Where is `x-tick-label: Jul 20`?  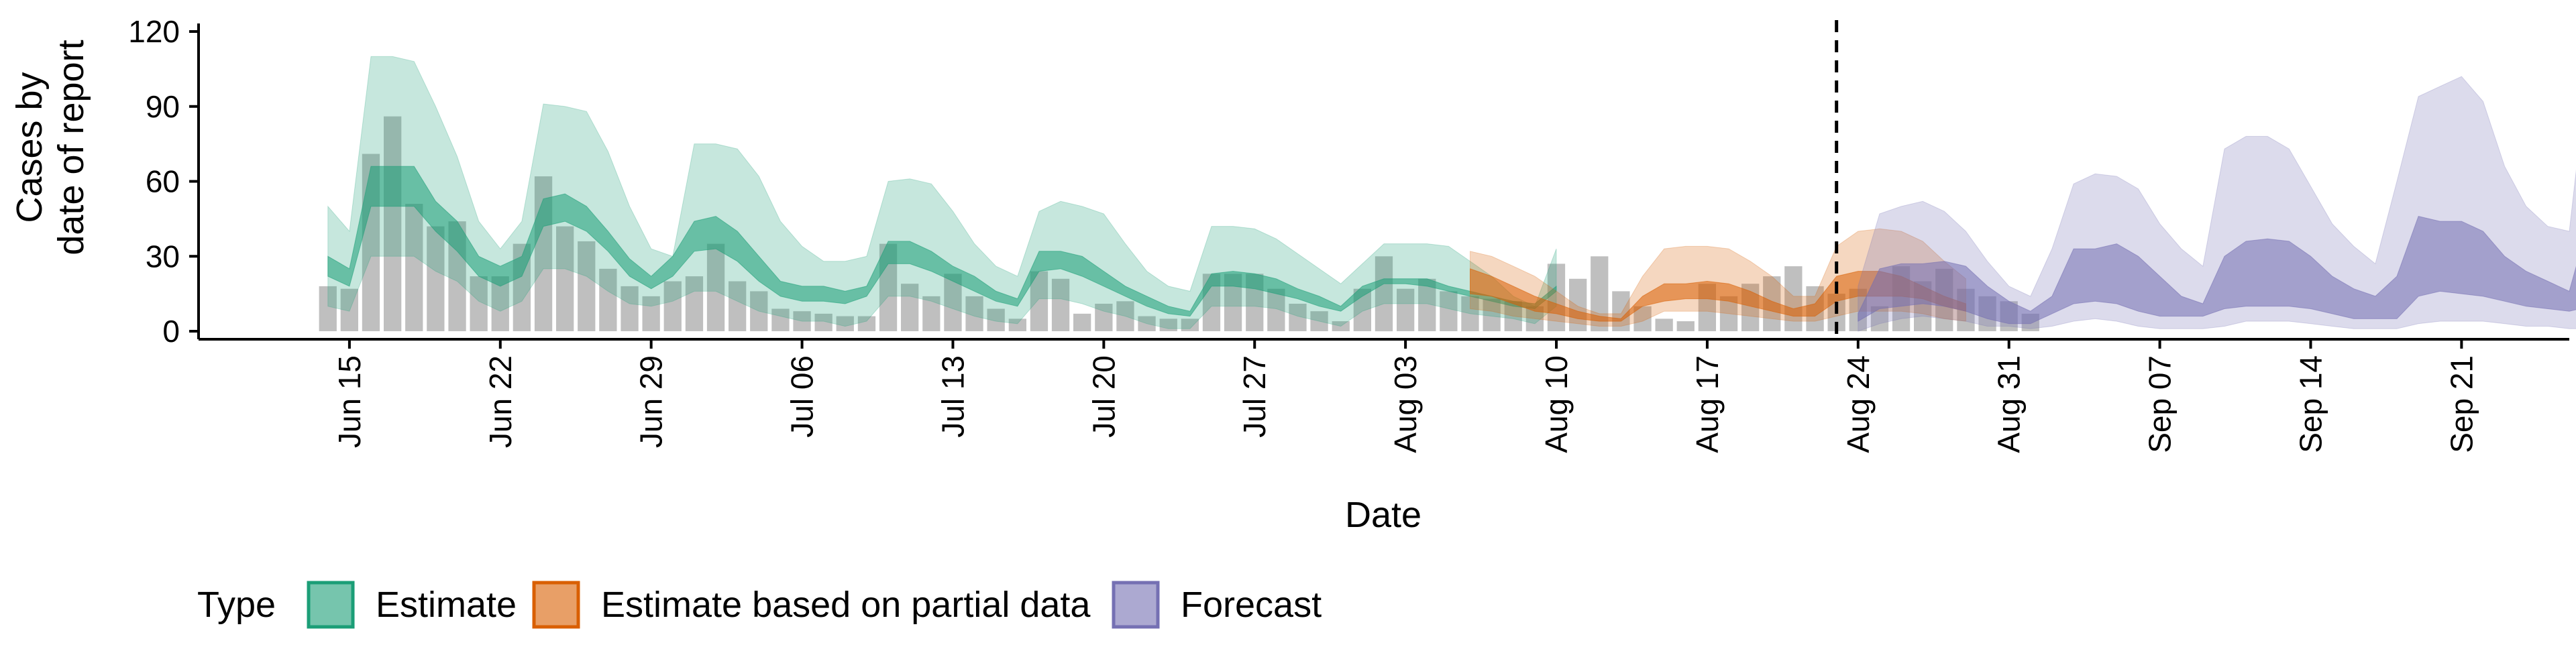 x-tick-label: Jul 20 is located at coordinates (1103, 397).